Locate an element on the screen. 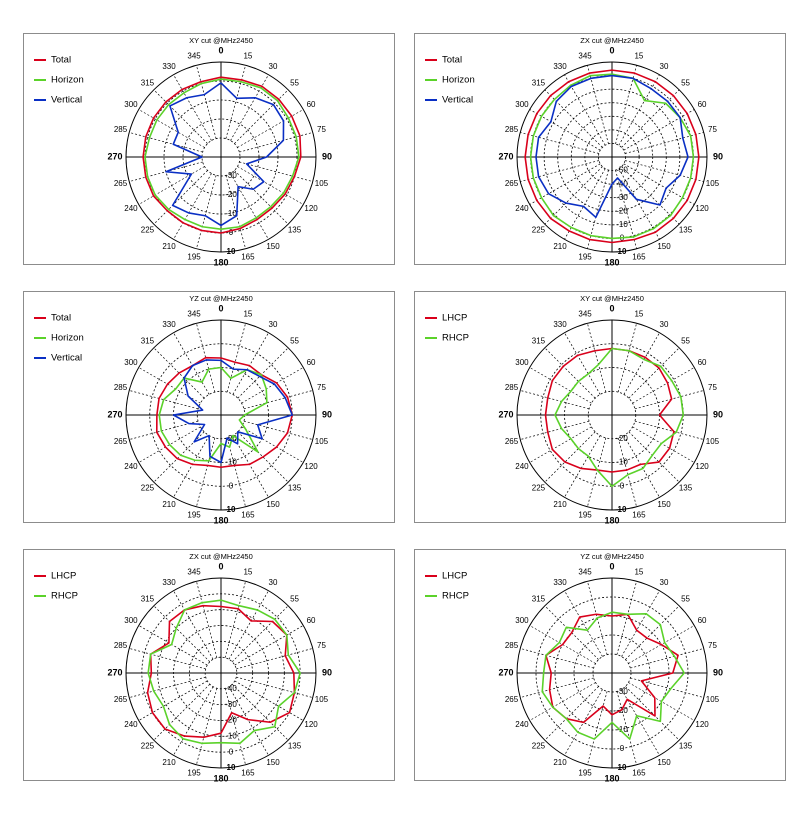 This screenshot has width=800, height=816. chart-title: XY cut @MHz2450 is located at coordinates (612, 298).